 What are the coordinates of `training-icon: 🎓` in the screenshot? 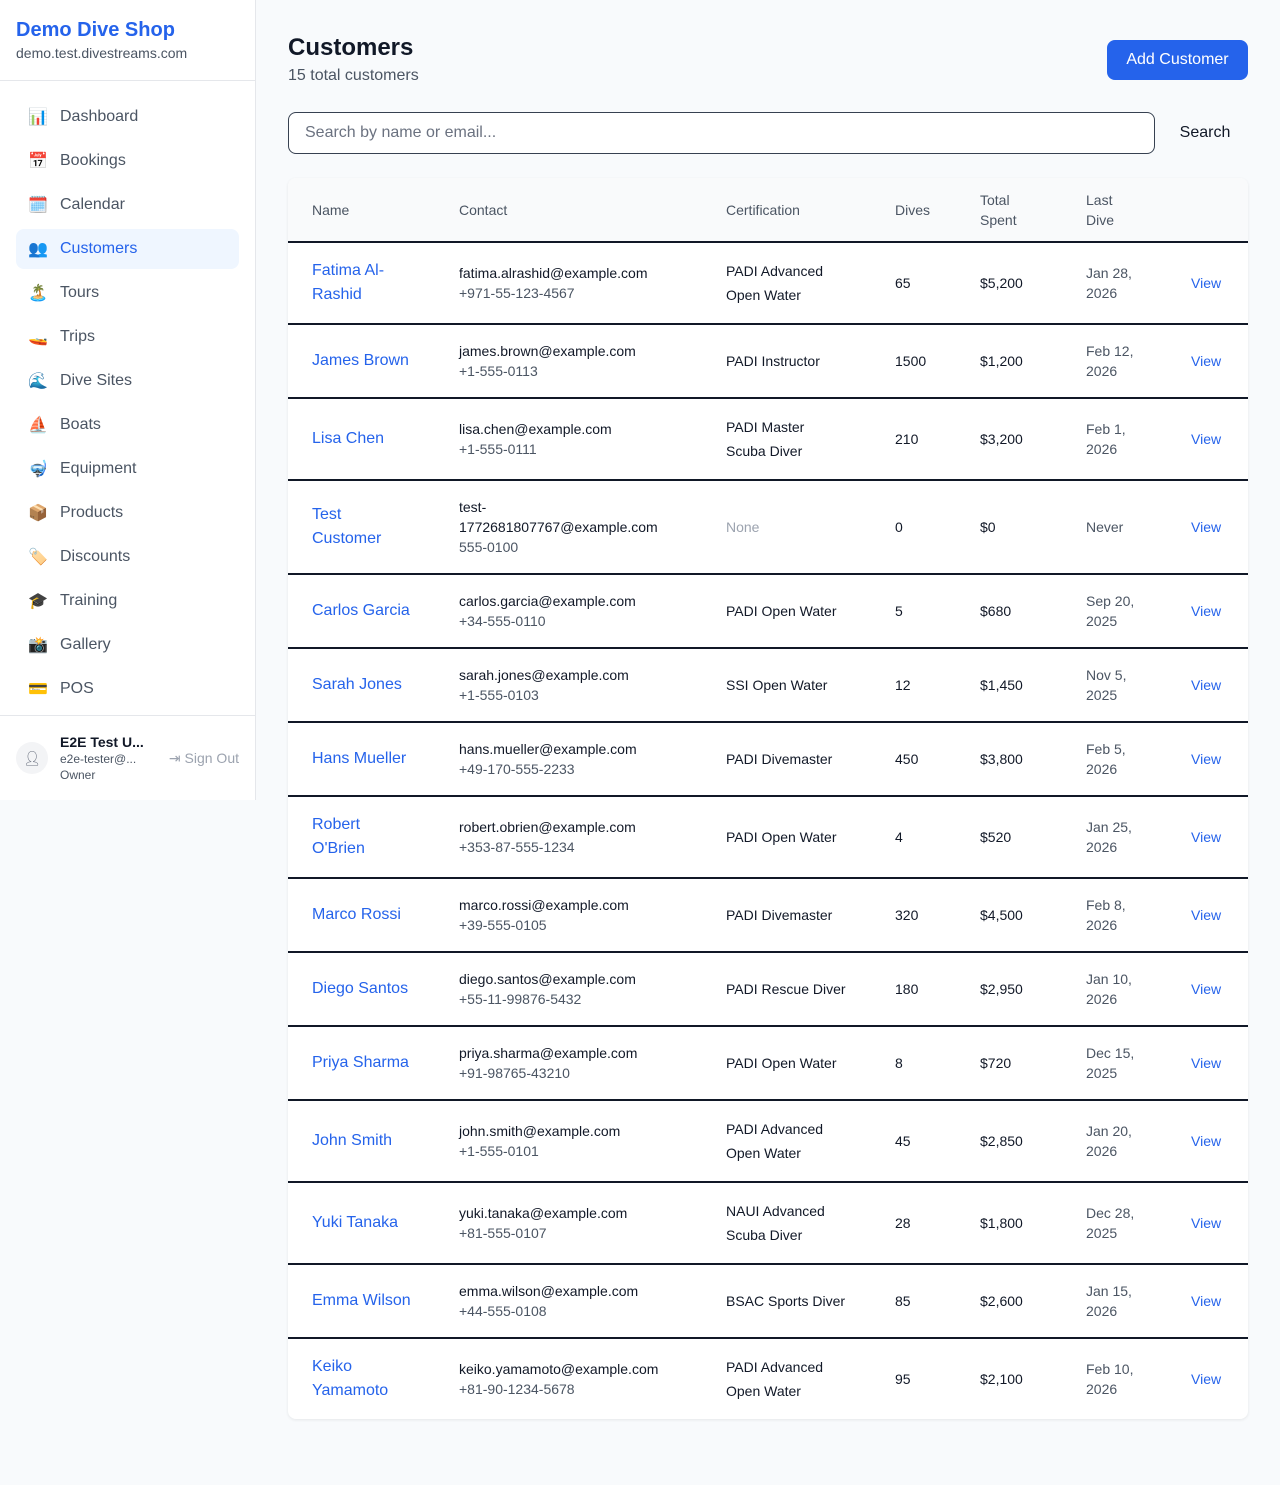 It's located at (38, 601).